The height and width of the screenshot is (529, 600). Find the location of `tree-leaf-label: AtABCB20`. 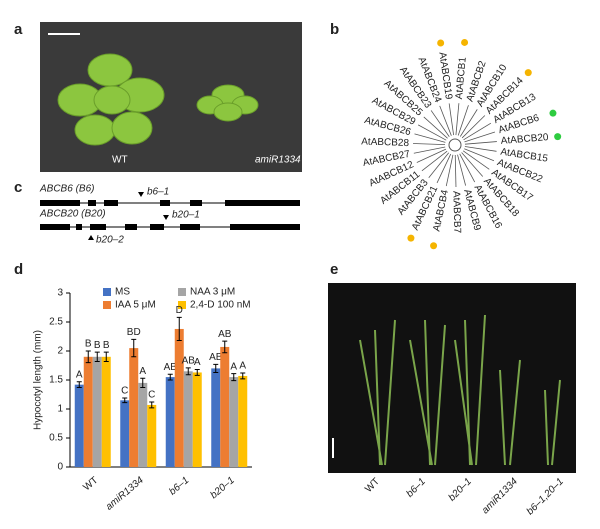

tree-leaf-label: AtABCB20 is located at coordinates (524, 139).